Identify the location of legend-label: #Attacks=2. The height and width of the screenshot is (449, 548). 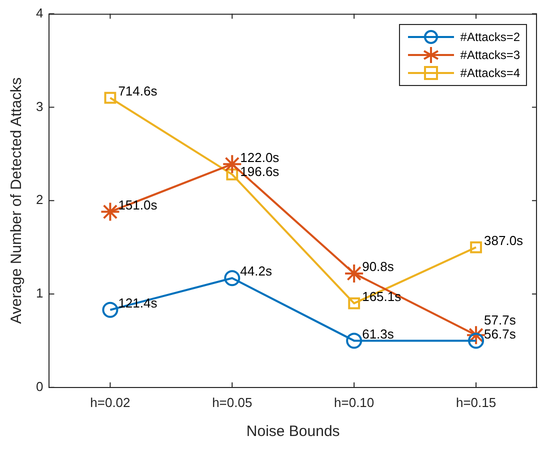
(490, 37).